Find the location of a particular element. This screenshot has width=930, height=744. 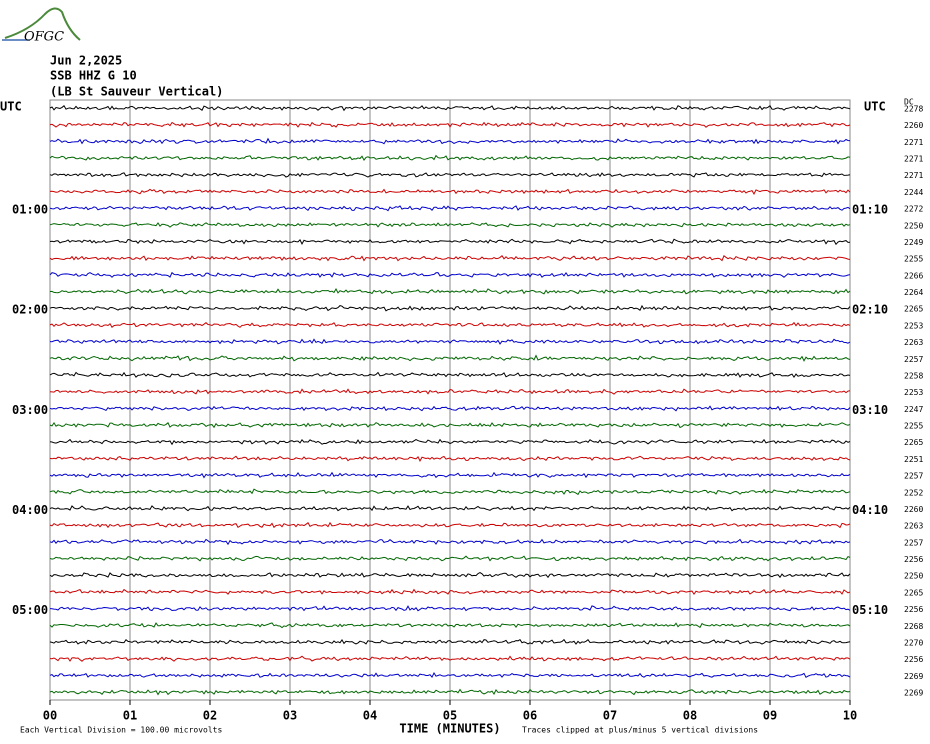

left-time-label: 01:00 is located at coordinates (30, 210).